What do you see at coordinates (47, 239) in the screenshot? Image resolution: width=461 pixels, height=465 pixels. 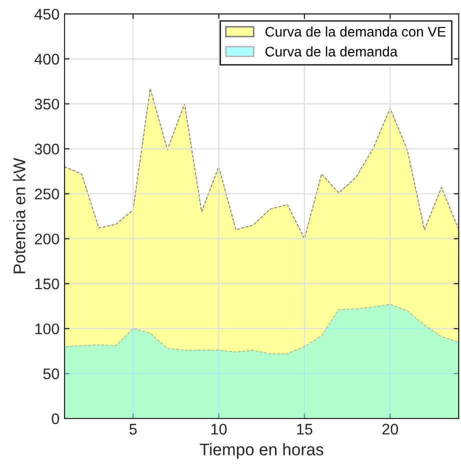 I see `y-tick-label: 200` at bounding box center [47, 239].